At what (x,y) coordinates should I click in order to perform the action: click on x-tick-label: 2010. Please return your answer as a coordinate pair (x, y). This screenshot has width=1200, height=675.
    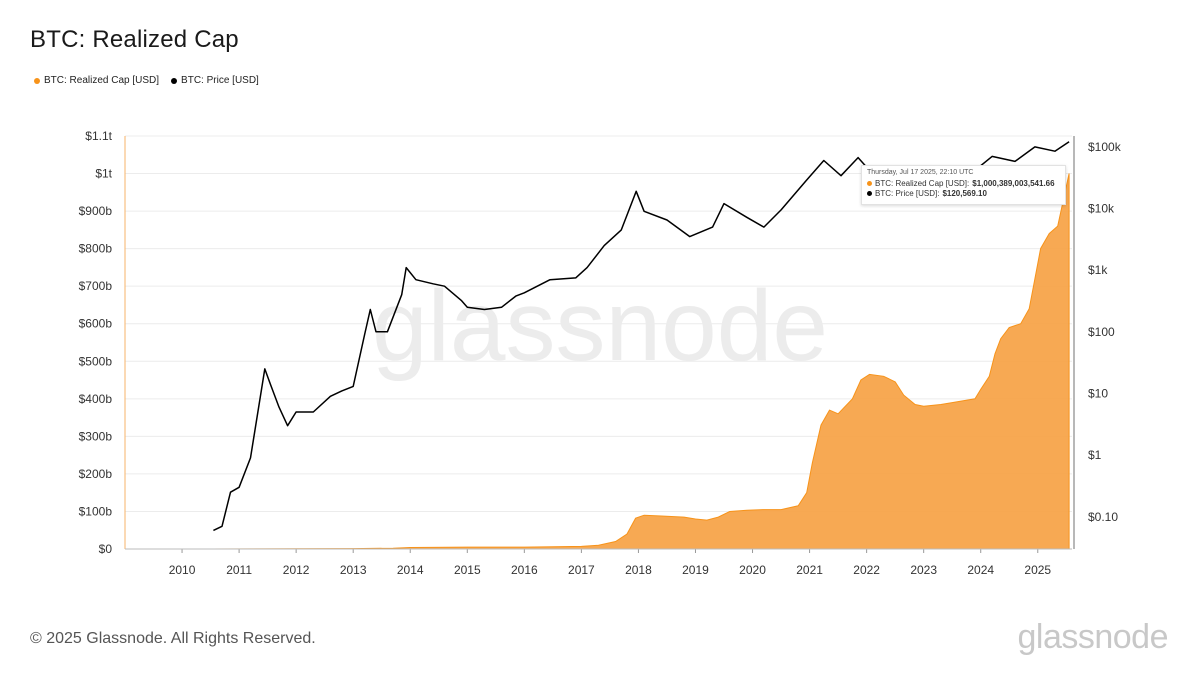
    Looking at the image, I should click on (182, 570).